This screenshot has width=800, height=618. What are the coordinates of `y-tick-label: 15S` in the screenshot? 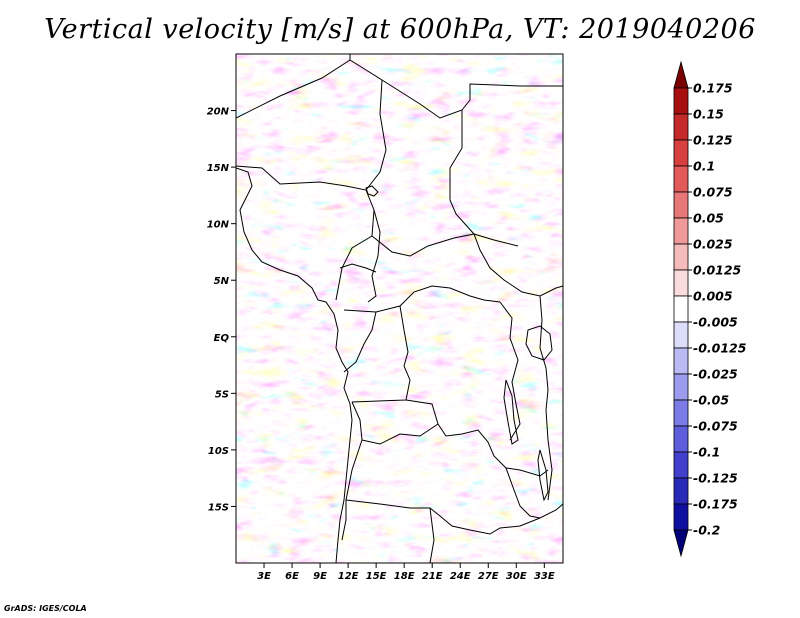 It's located at (218, 507).